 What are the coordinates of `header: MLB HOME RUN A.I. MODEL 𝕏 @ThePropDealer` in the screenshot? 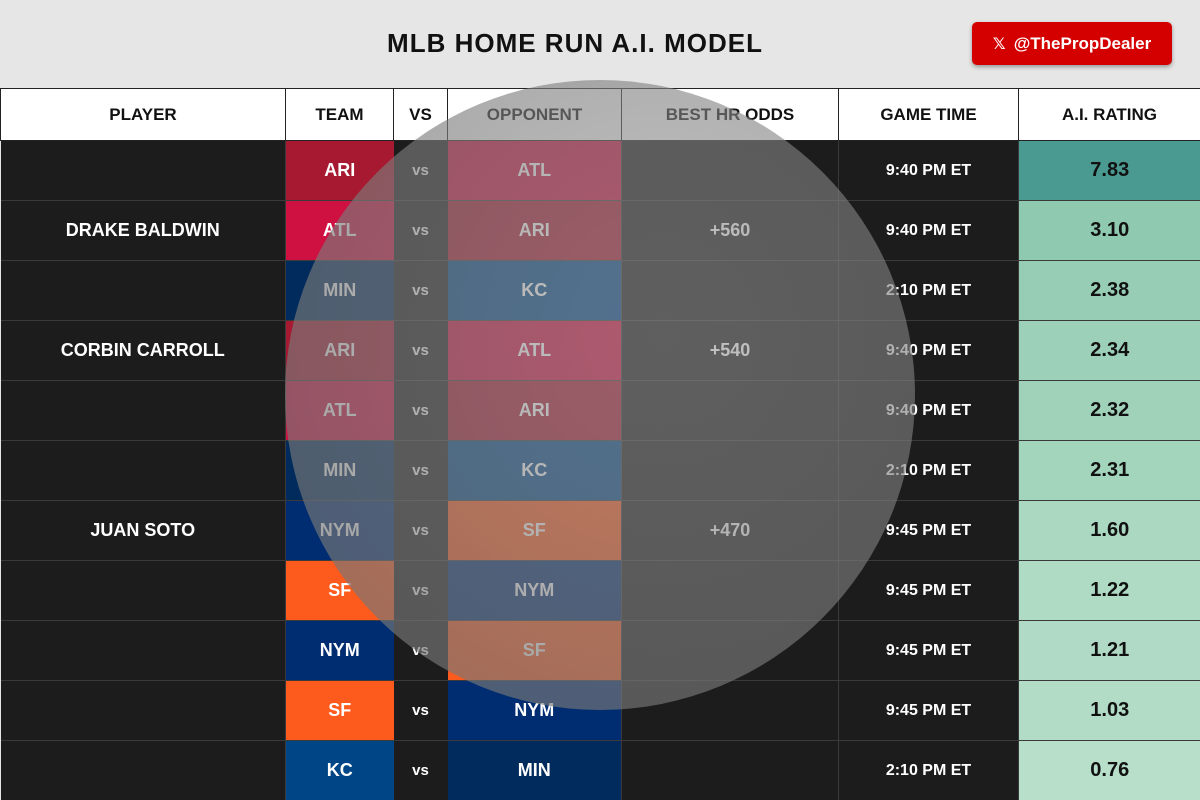 It's located at (600, 44).